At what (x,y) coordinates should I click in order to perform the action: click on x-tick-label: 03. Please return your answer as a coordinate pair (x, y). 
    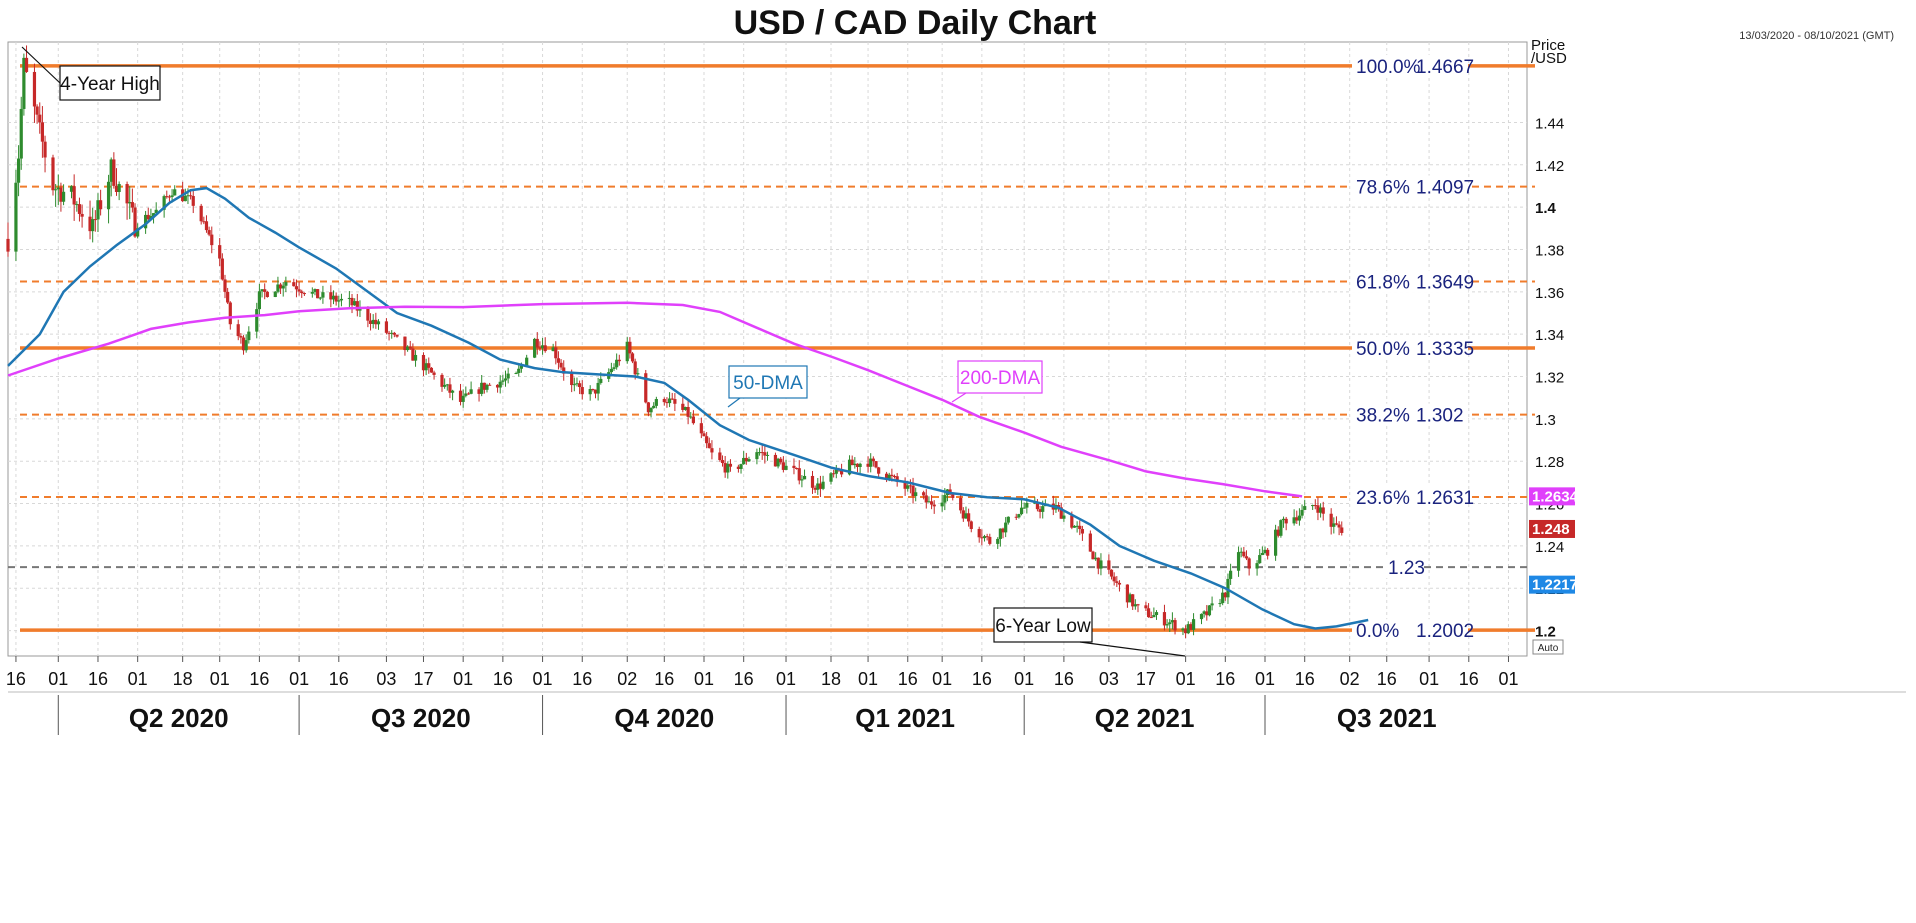
    Looking at the image, I should click on (1109, 679).